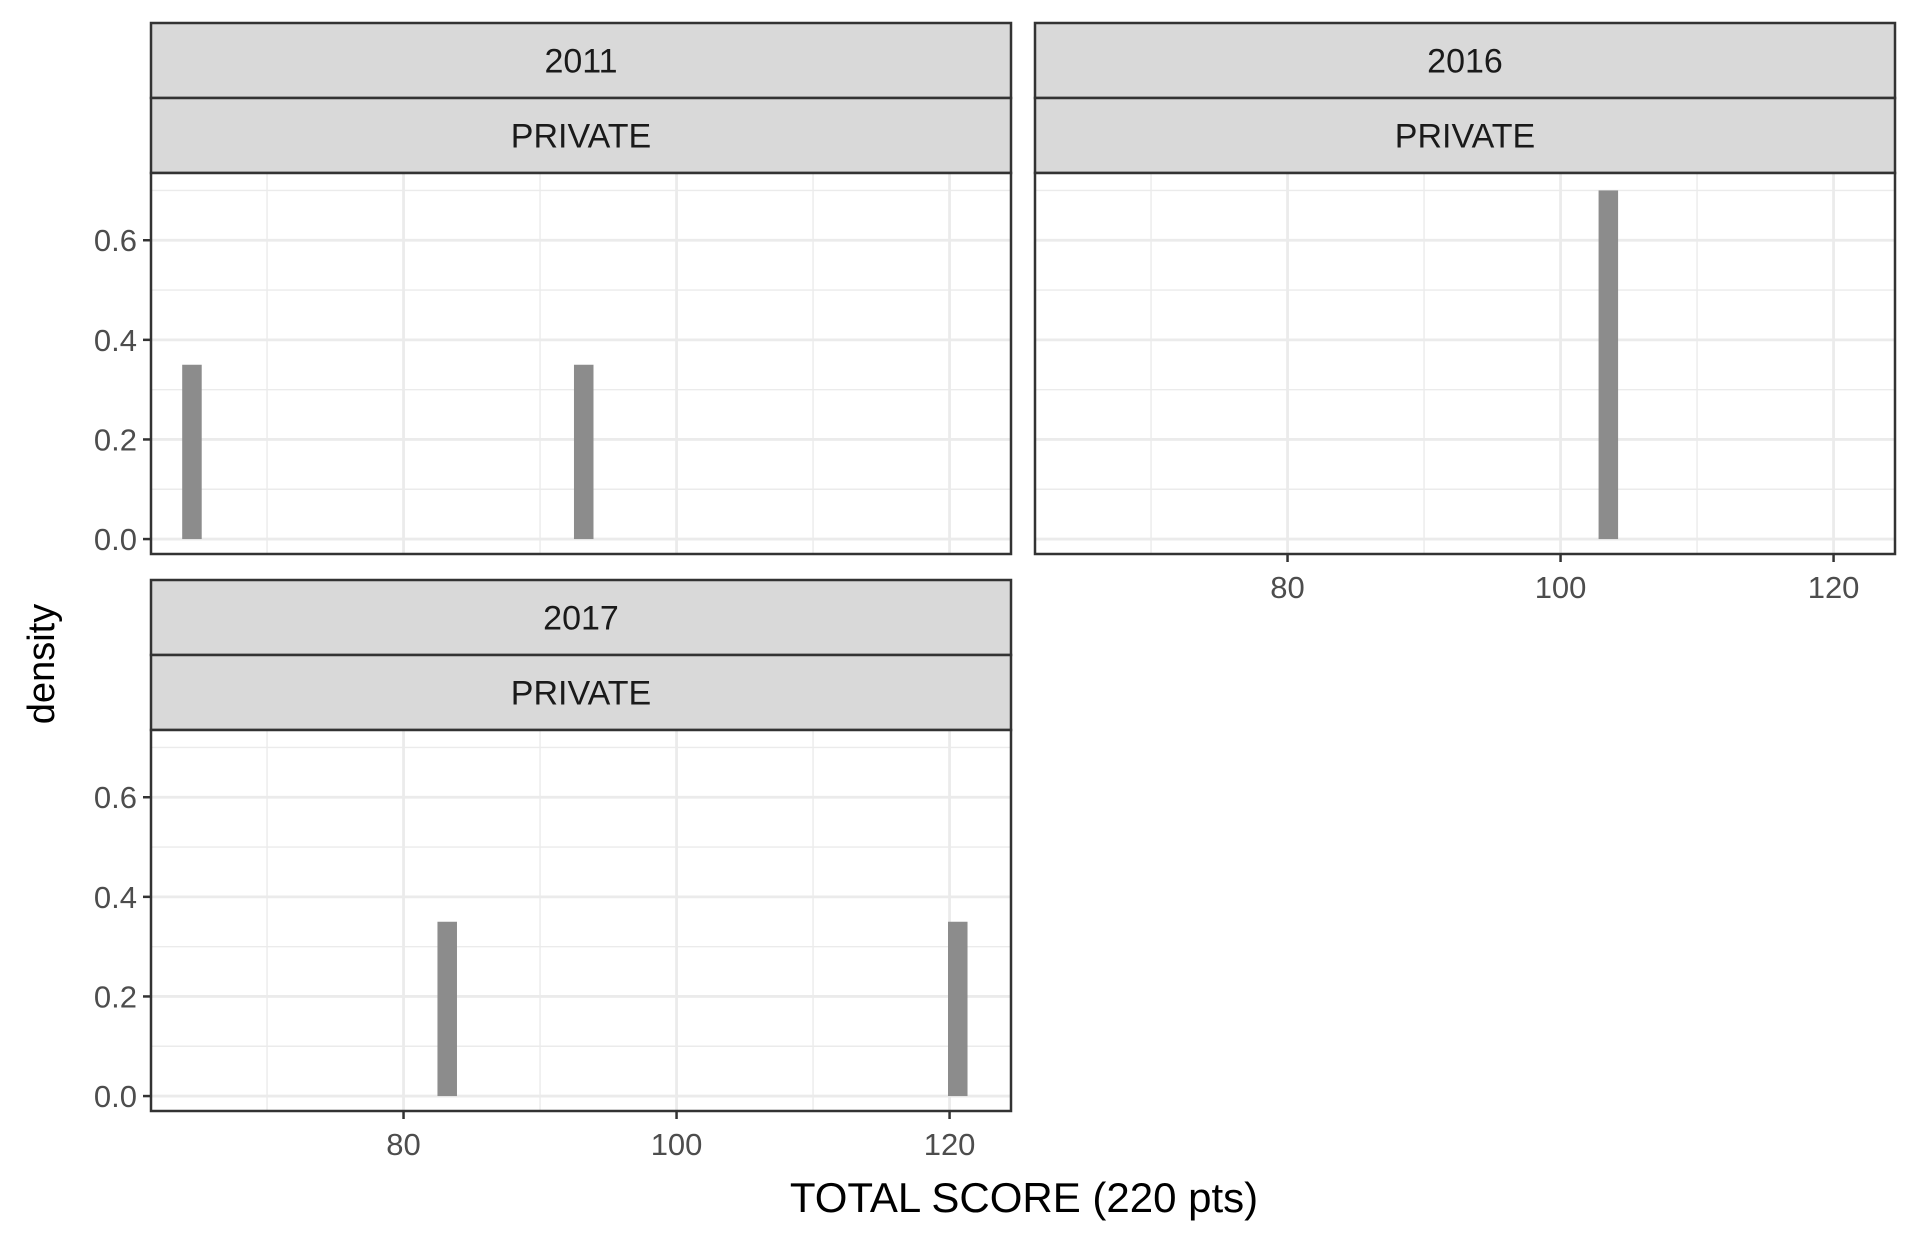  What do you see at coordinates (42, 664) in the screenshot?
I see `y-axis-title: density` at bounding box center [42, 664].